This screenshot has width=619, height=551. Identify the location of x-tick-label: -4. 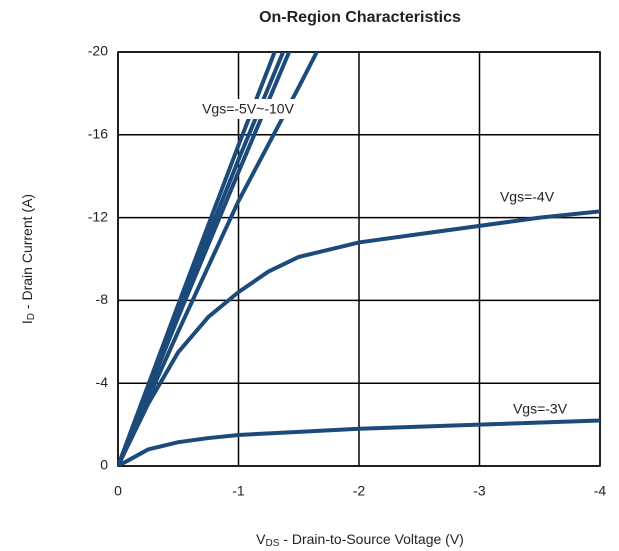
(600, 491).